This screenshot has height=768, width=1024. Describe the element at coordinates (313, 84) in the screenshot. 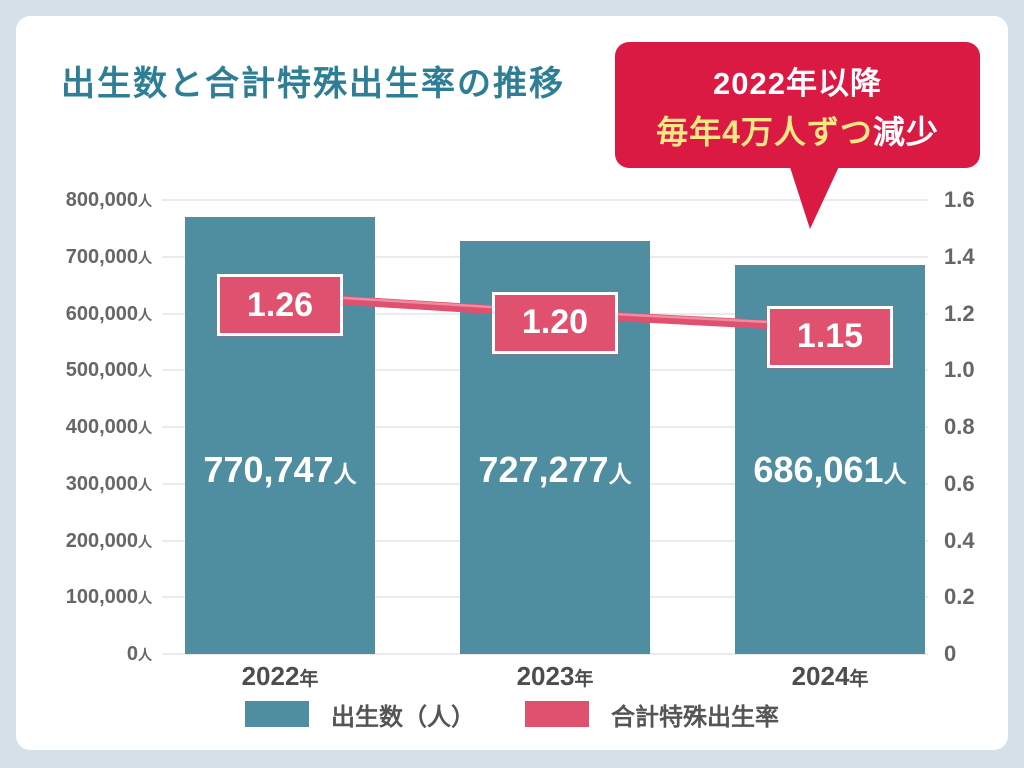

I see `page-title: 出生数と合計特殊出生率の推移` at that location.